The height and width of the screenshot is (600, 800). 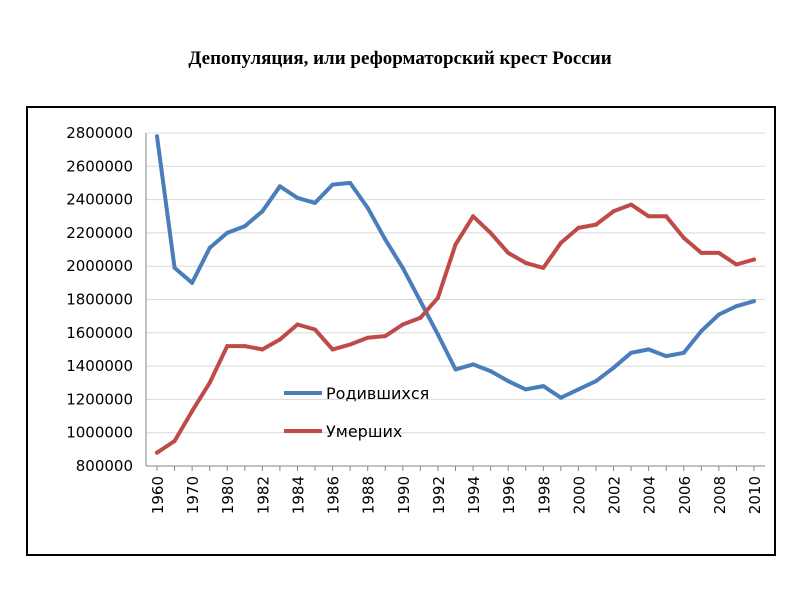 What do you see at coordinates (377, 393) in the screenshot?
I see `legend-label: Родившихся` at bounding box center [377, 393].